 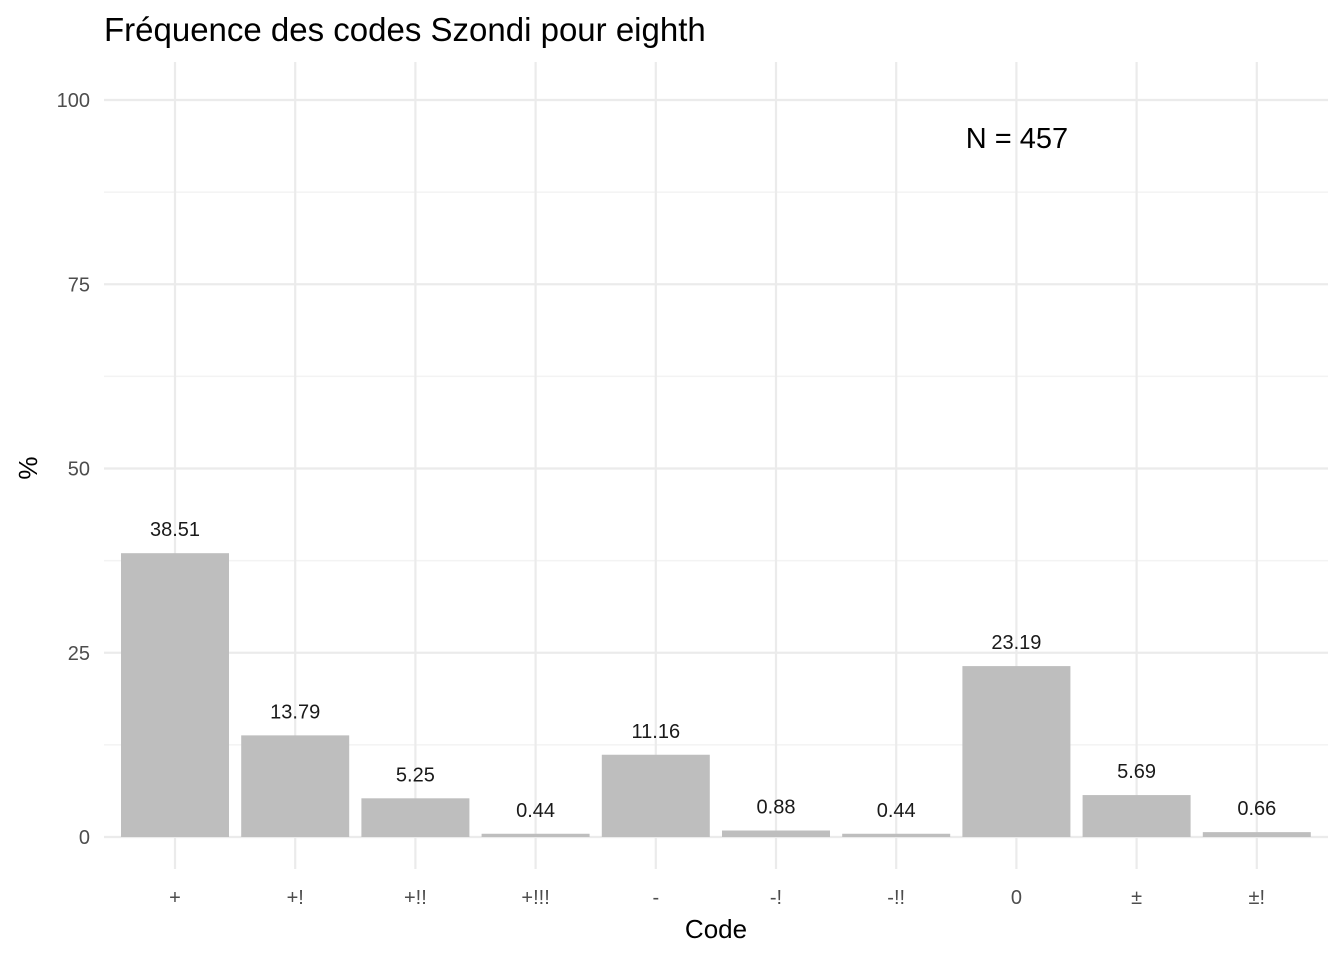 What do you see at coordinates (716, 929) in the screenshot?
I see `x-axis-title: Code` at bounding box center [716, 929].